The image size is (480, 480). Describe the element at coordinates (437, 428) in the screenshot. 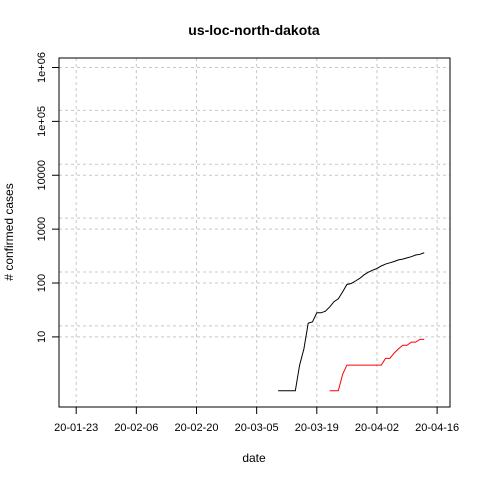

I see `x-tick-label: 20-04-16` at that location.